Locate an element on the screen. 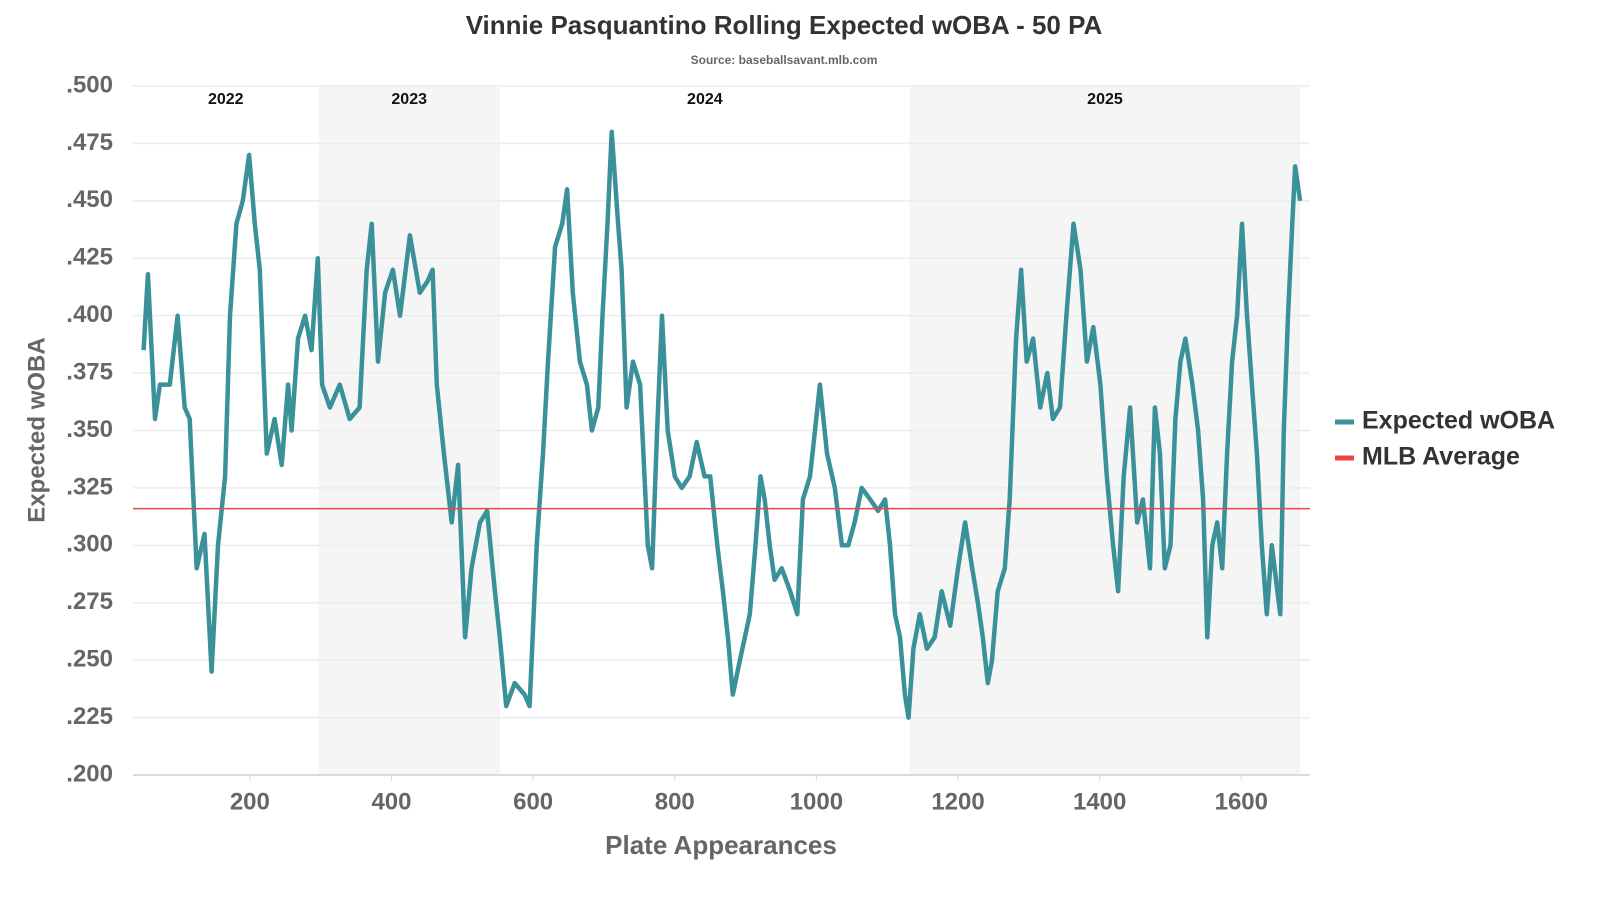 Image resolution: width=1600 pixels, height=900 pixels. y-tick-label: .200 is located at coordinates (89, 773).